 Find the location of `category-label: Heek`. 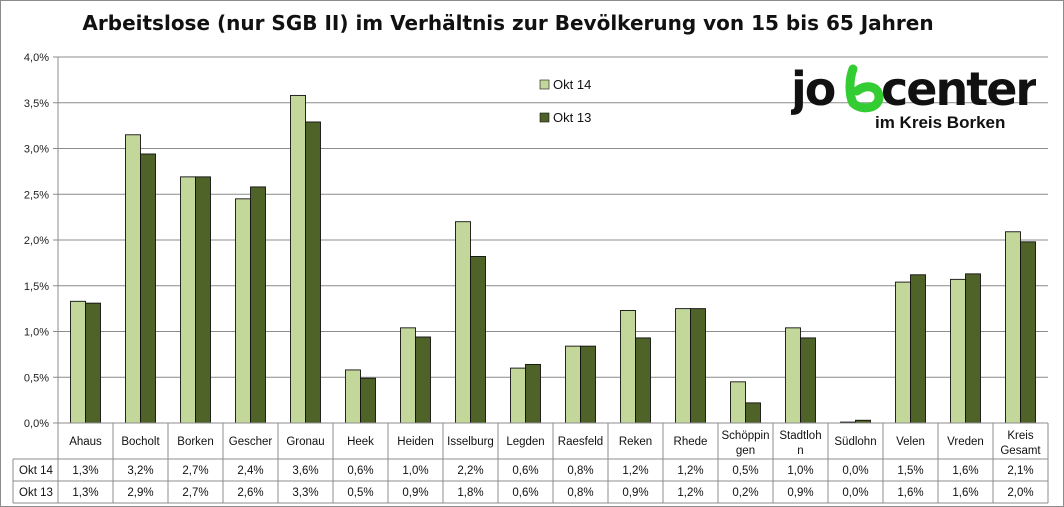

category-label: Heek is located at coordinates (360, 442).